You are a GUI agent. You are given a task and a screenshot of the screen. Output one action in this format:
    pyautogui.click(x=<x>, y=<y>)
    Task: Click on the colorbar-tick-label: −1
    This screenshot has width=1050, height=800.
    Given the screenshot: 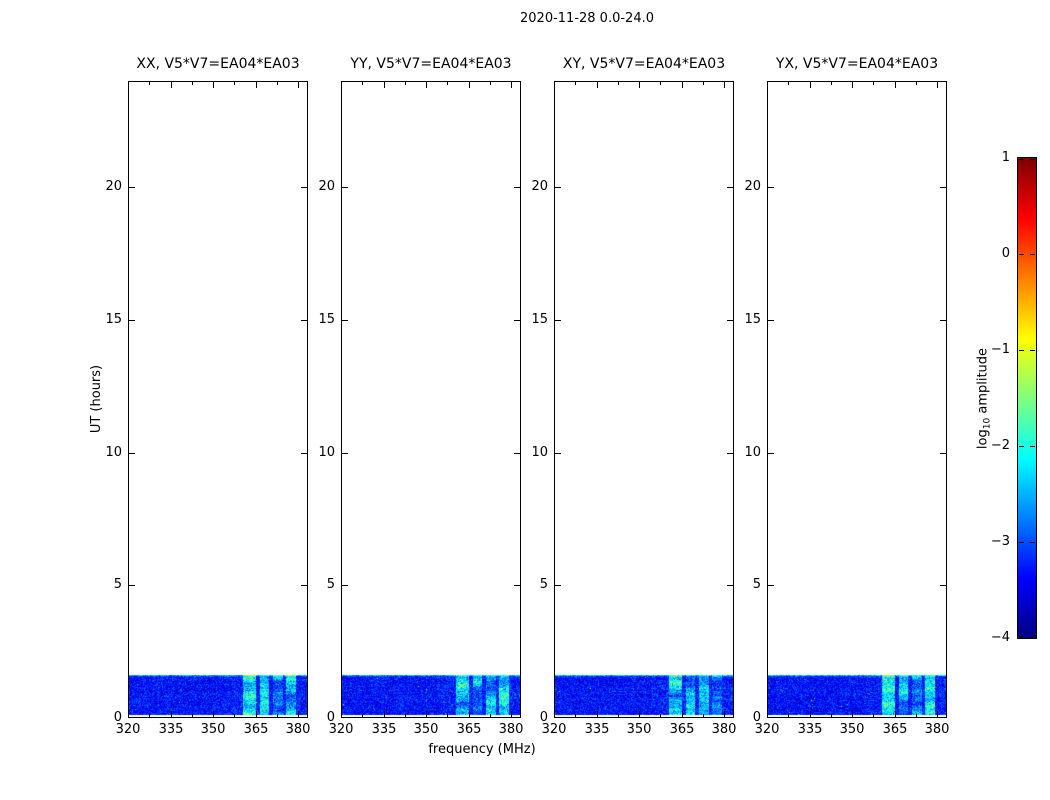 What is the action you would take?
    pyautogui.click(x=1000, y=349)
    